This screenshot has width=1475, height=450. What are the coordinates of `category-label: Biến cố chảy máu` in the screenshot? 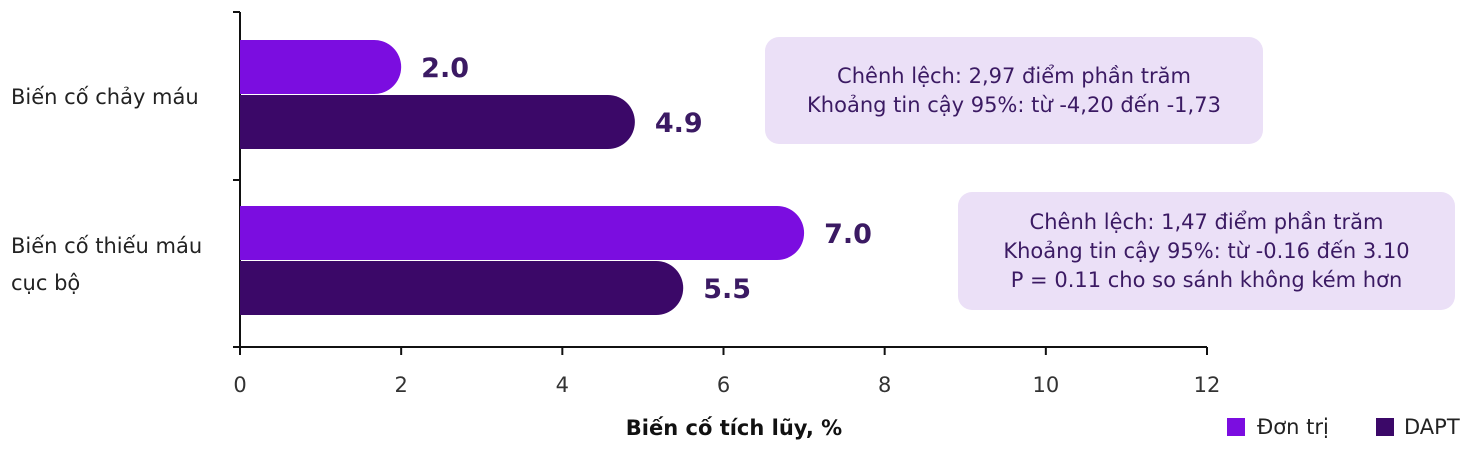 It's located at (105, 97).